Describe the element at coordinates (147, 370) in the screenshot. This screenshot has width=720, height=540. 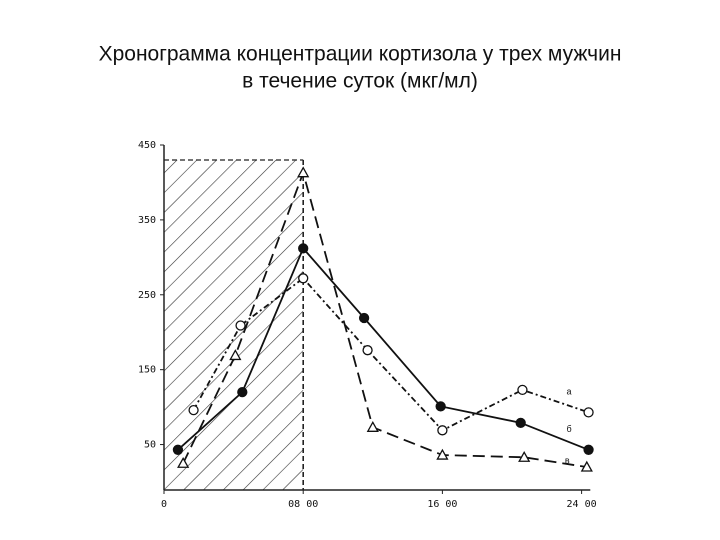
I see `y-tick-label: 150` at that location.